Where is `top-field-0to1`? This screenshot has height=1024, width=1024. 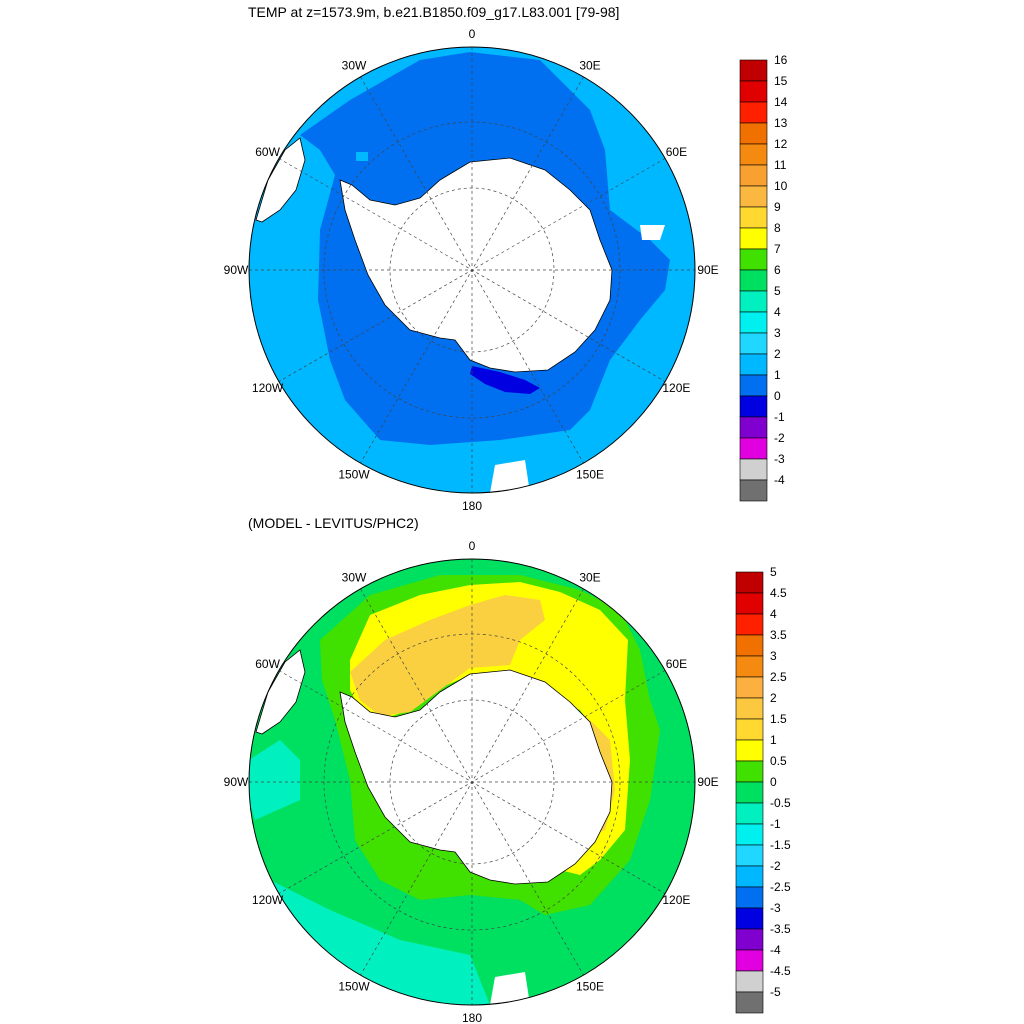 top-field-0to1 is located at coordinates (505, 380).